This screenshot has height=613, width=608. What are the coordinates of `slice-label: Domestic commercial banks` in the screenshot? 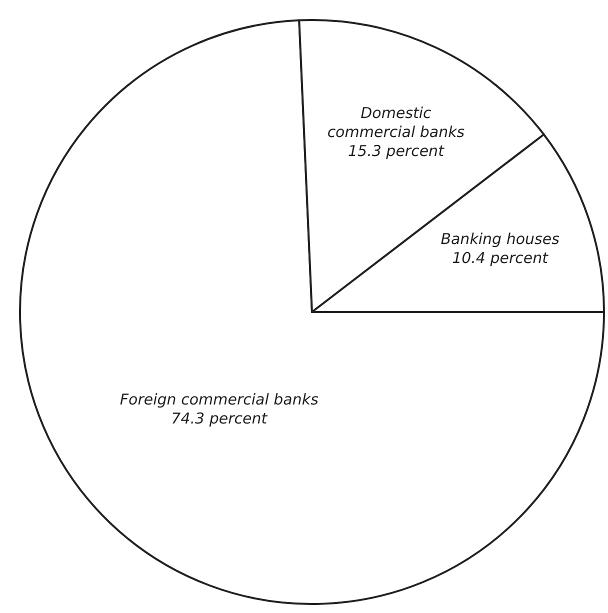 It's located at (396, 123).